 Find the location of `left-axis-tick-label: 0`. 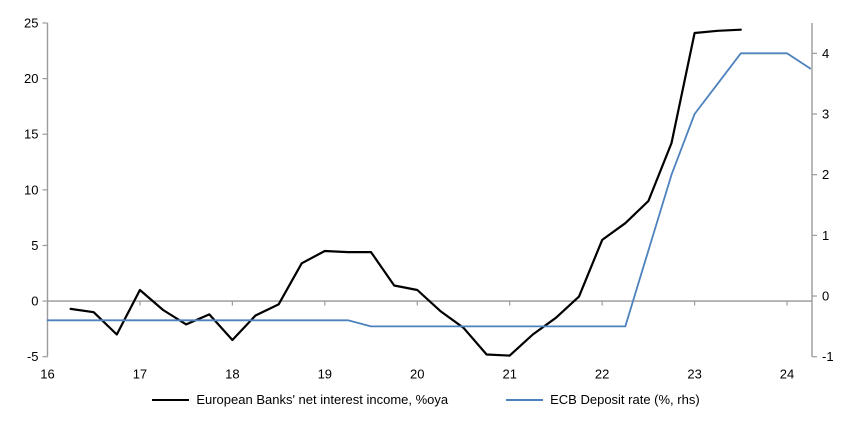

left-axis-tick-label: 0 is located at coordinates (34, 301).